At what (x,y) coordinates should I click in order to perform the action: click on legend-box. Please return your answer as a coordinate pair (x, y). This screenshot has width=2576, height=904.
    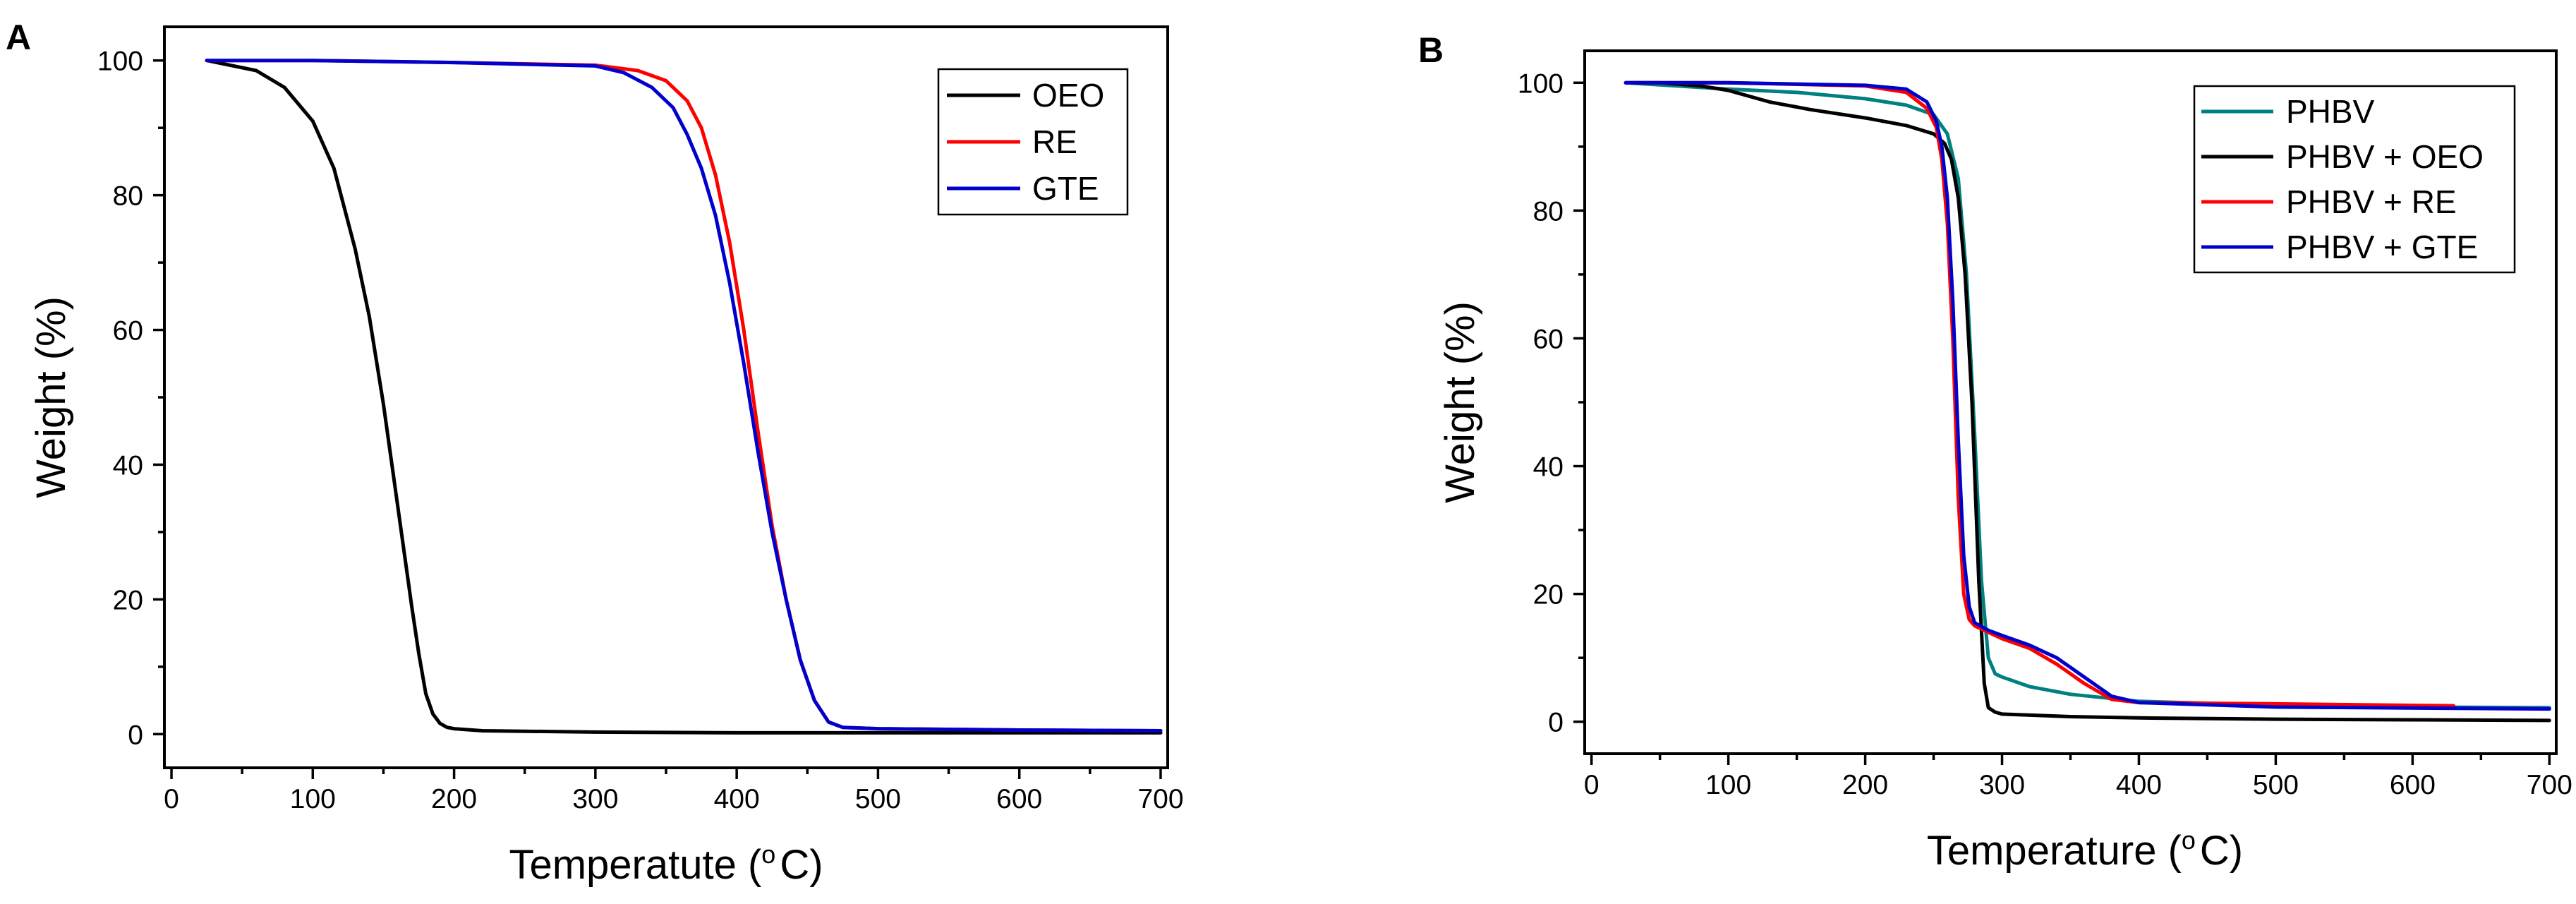
    Looking at the image, I should click on (2354, 179).